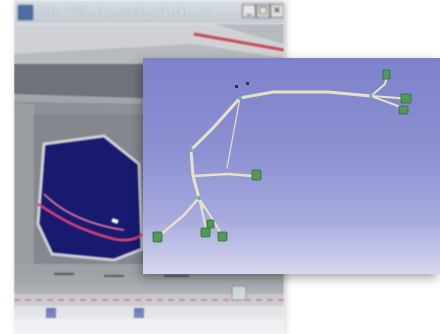 The height and width of the screenshot is (334, 440). Describe the element at coordinates (149, 327) in the screenshot. I see `back-window-statusbar` at that location.